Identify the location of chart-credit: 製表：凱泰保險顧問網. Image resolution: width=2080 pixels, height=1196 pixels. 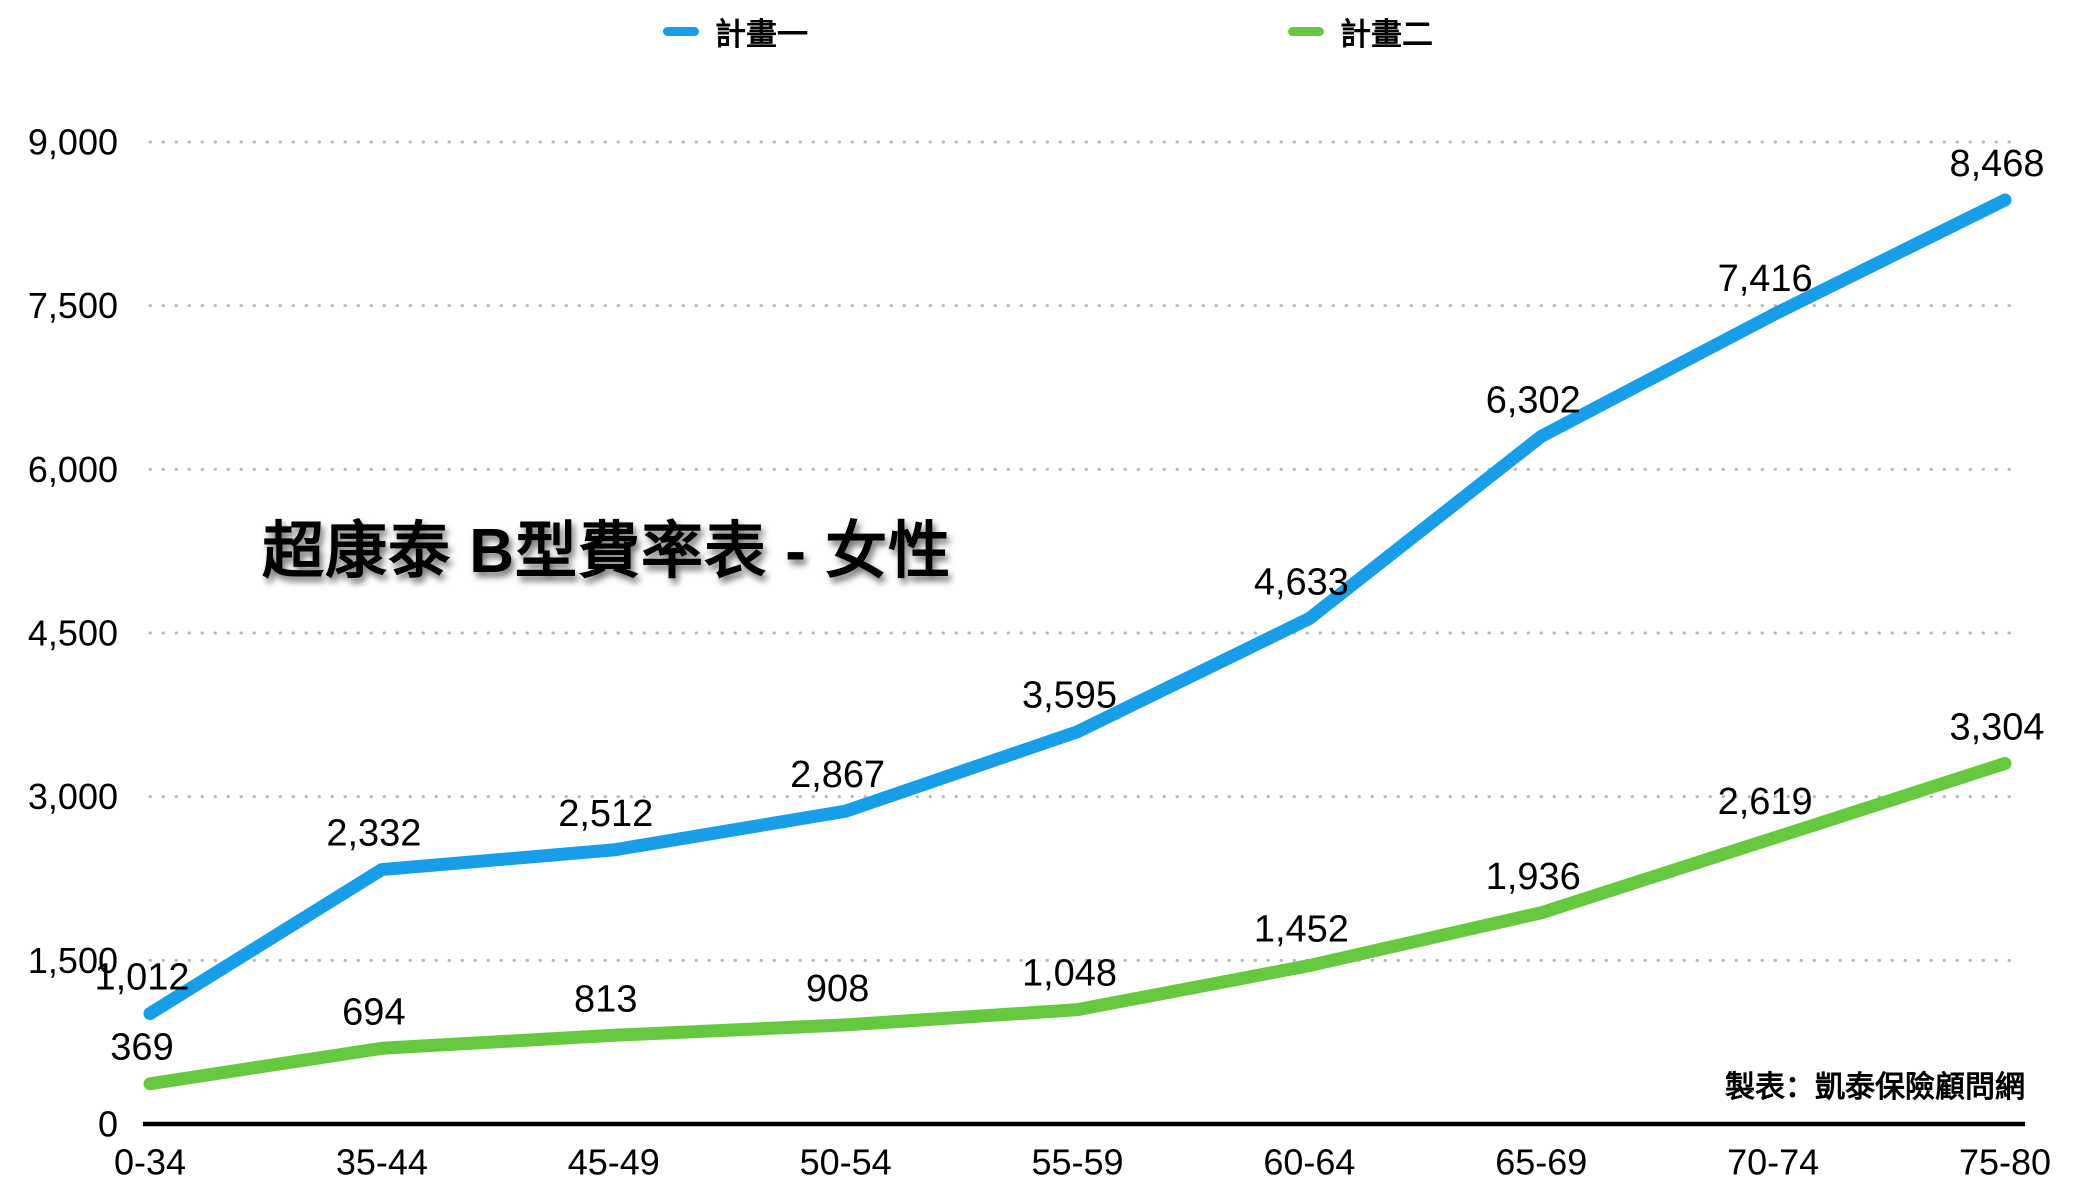
(1875, 1087).